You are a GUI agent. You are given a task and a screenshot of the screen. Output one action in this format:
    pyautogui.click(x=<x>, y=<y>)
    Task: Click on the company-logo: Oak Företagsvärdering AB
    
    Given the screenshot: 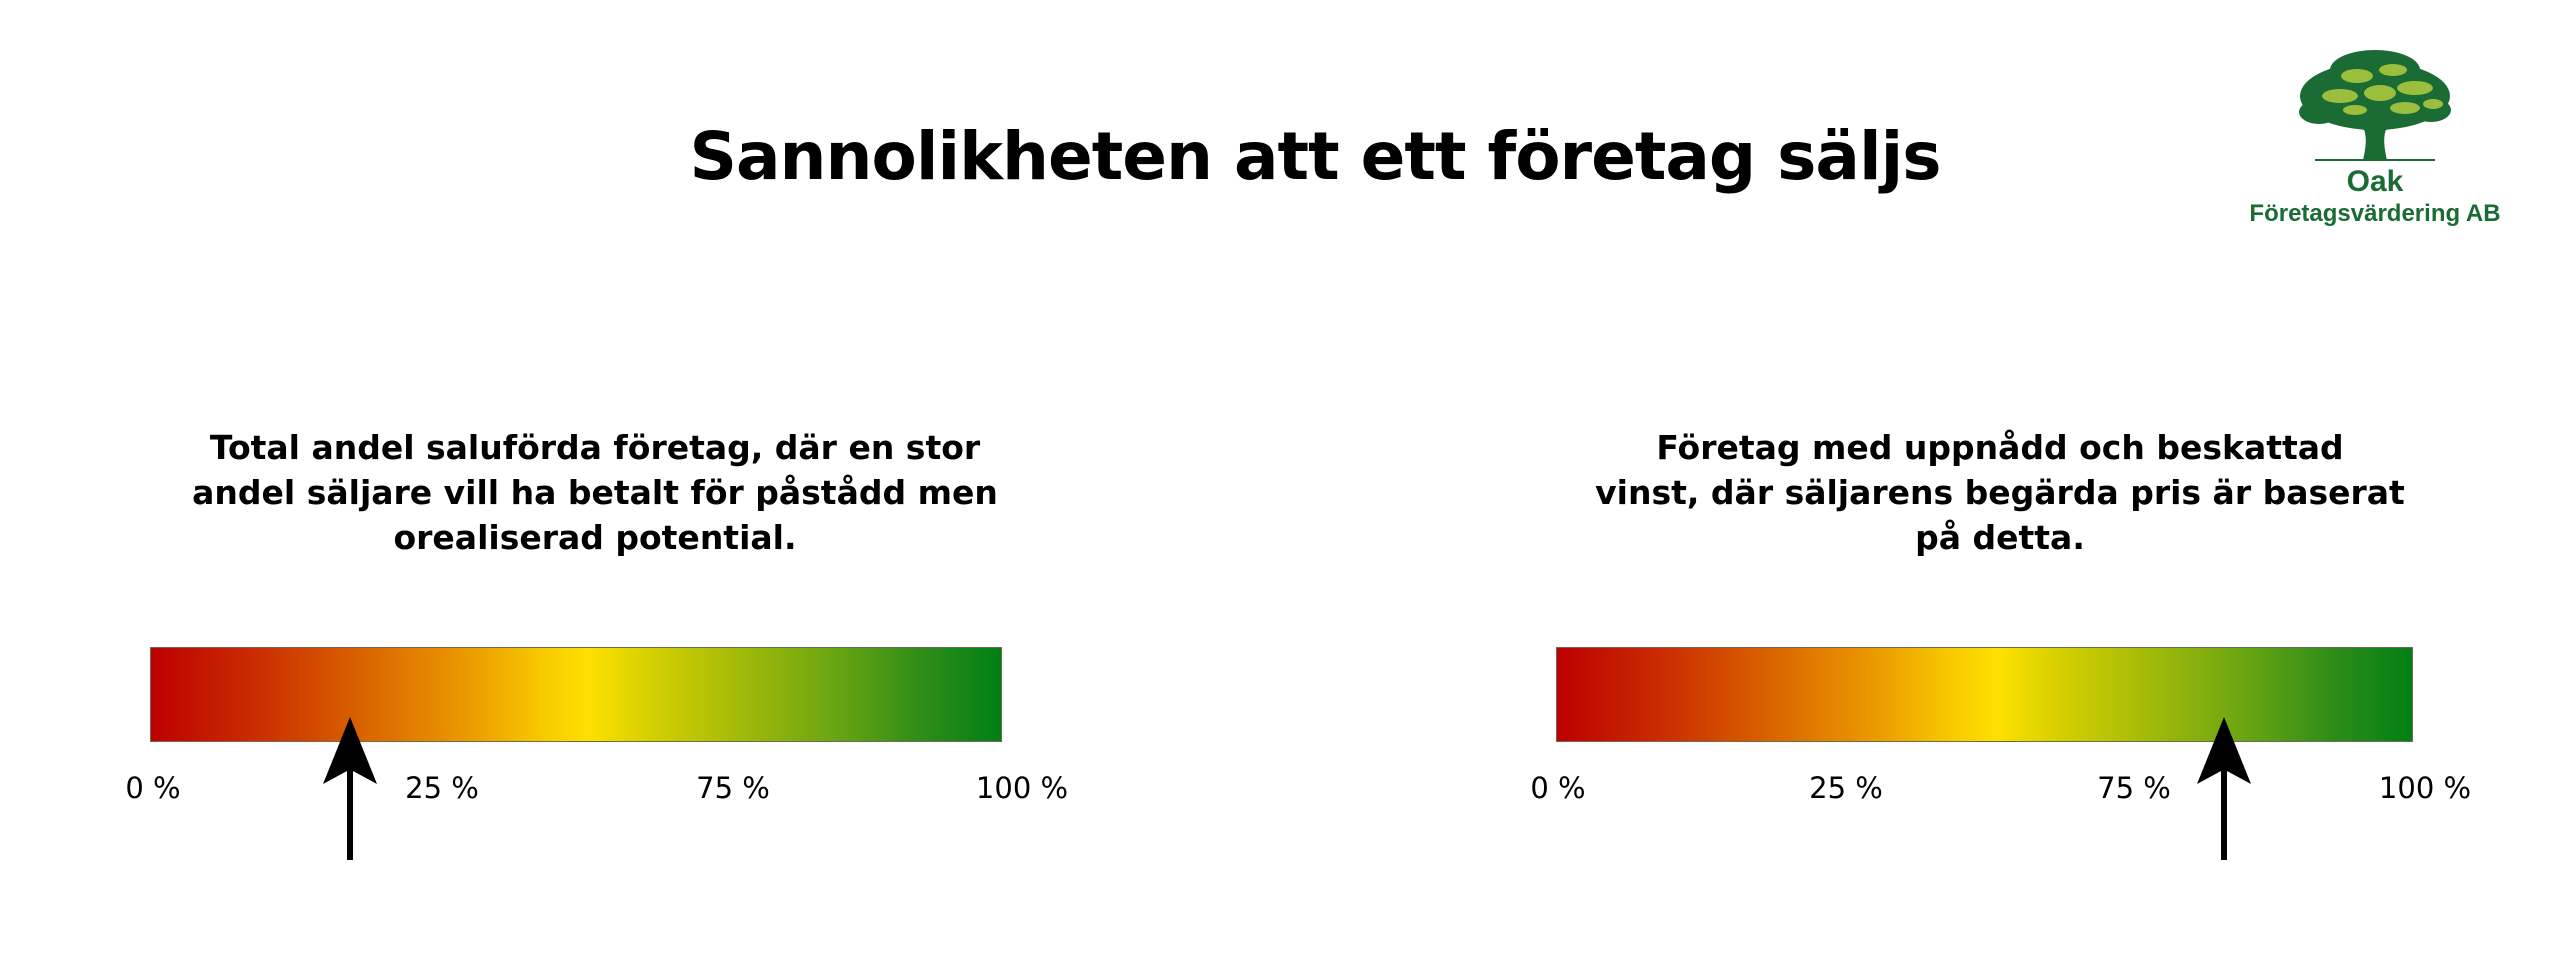 What is the action you would take?
    pyautogui.click(x=2375, y=143)
    